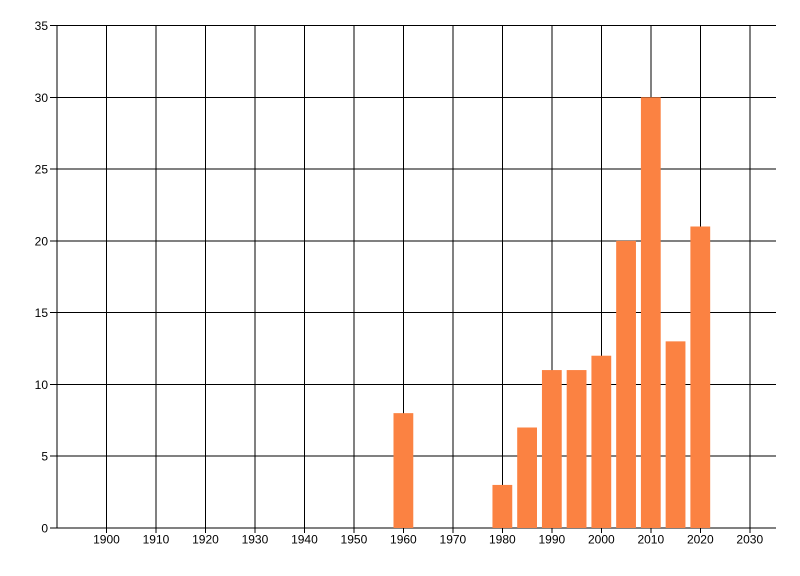 The image size is (800, 576). Describe the element at coordinates (304, 540) in the screenshot. I see `x-tick-label: 1940` at that location.